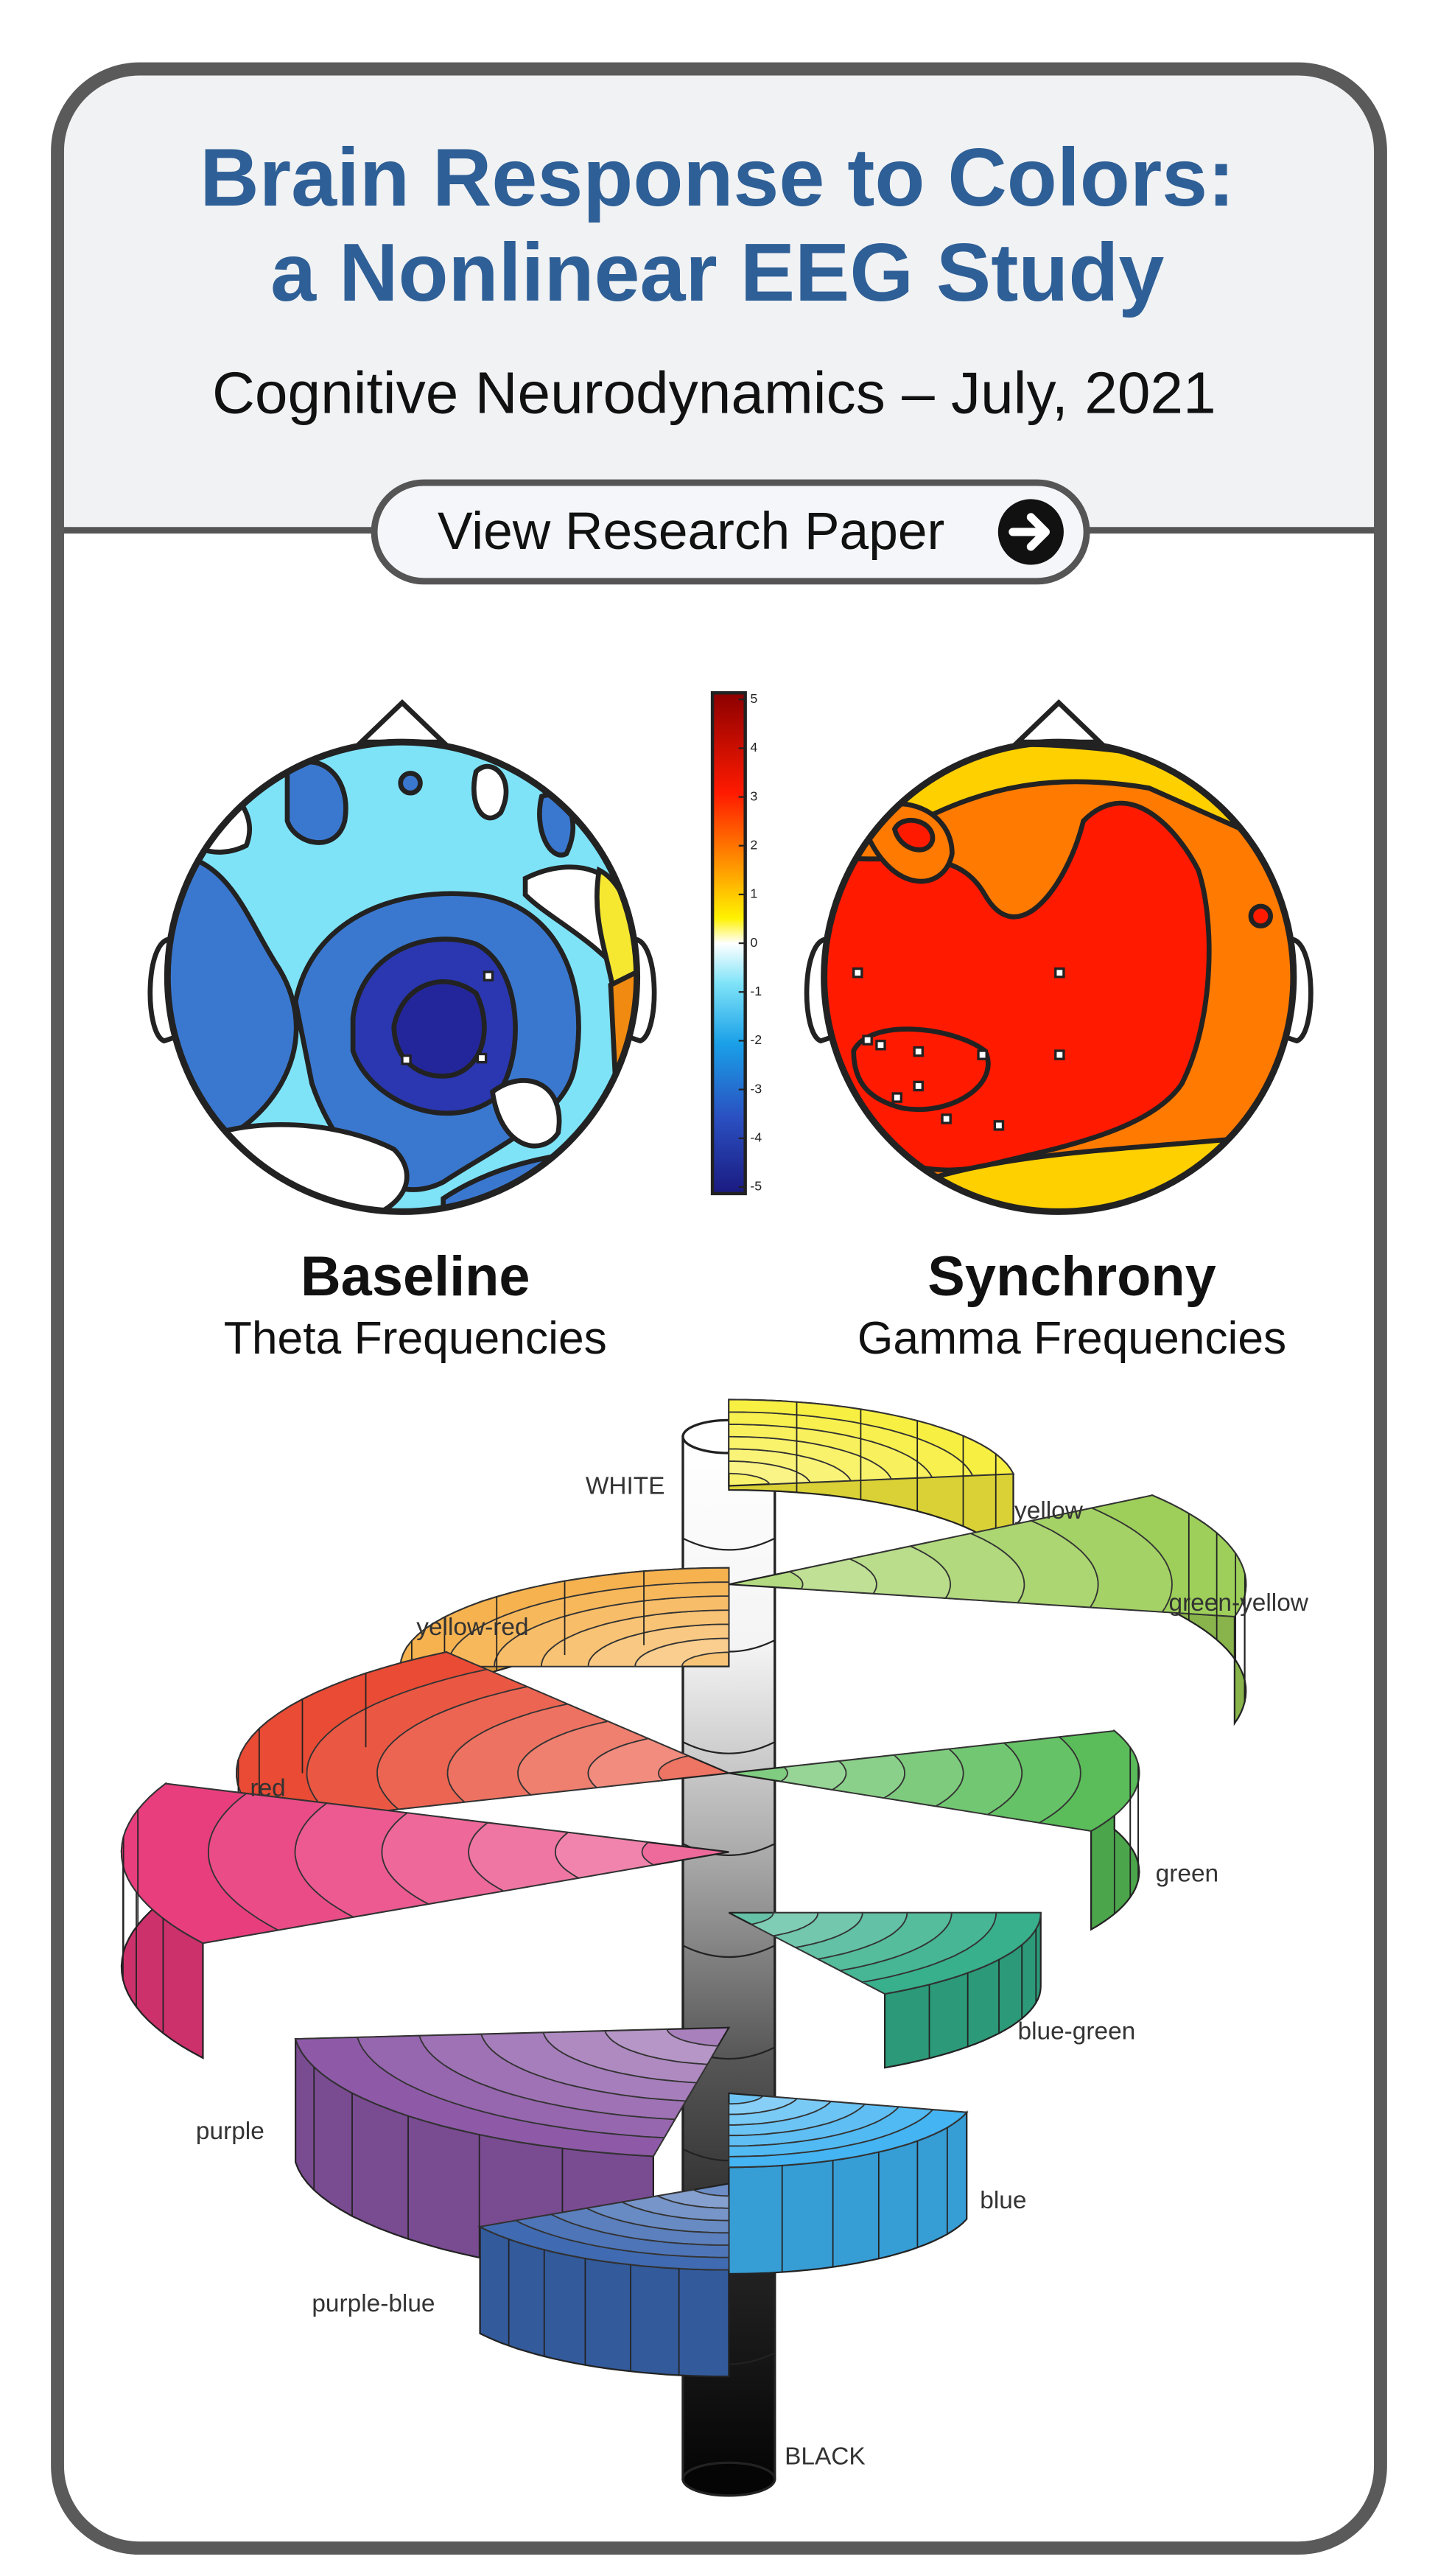  I want to click on colorbar-tick-label: -5, so click(756, 1186).